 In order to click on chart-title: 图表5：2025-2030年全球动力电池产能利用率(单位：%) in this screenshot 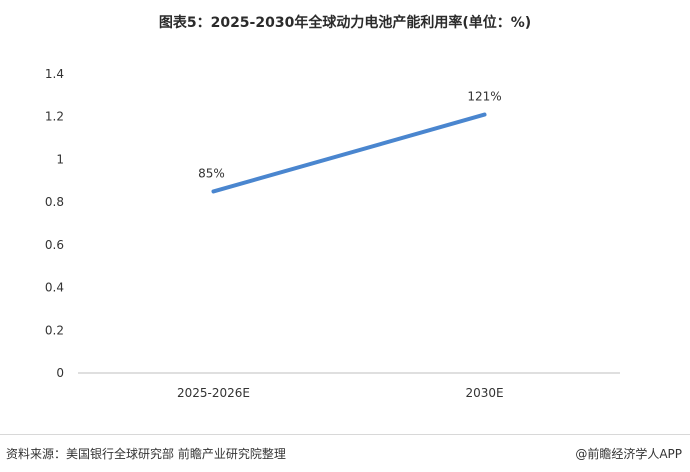, I will do `click(345, 23)`.